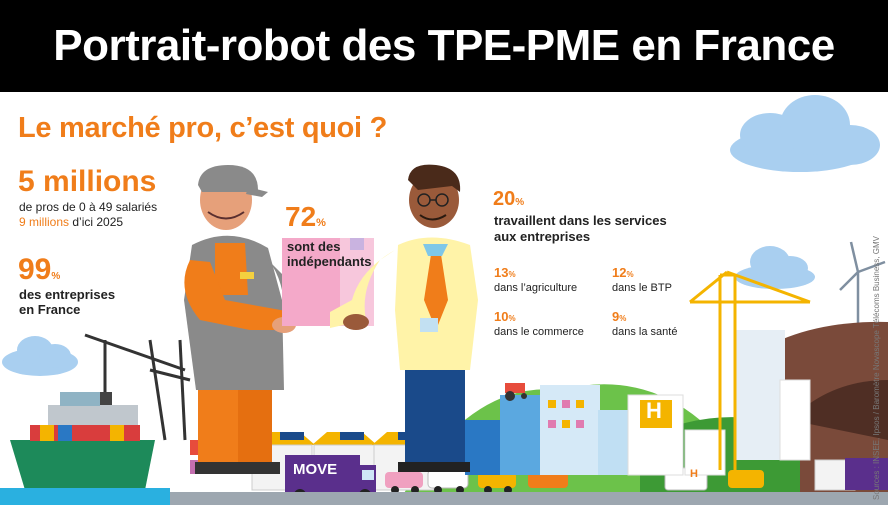 The height and width of the screenshot is (505, 888). Describe the element at coordinates (321, 223) in the screenshot. I see `stat-independants-unit: %` at that location.